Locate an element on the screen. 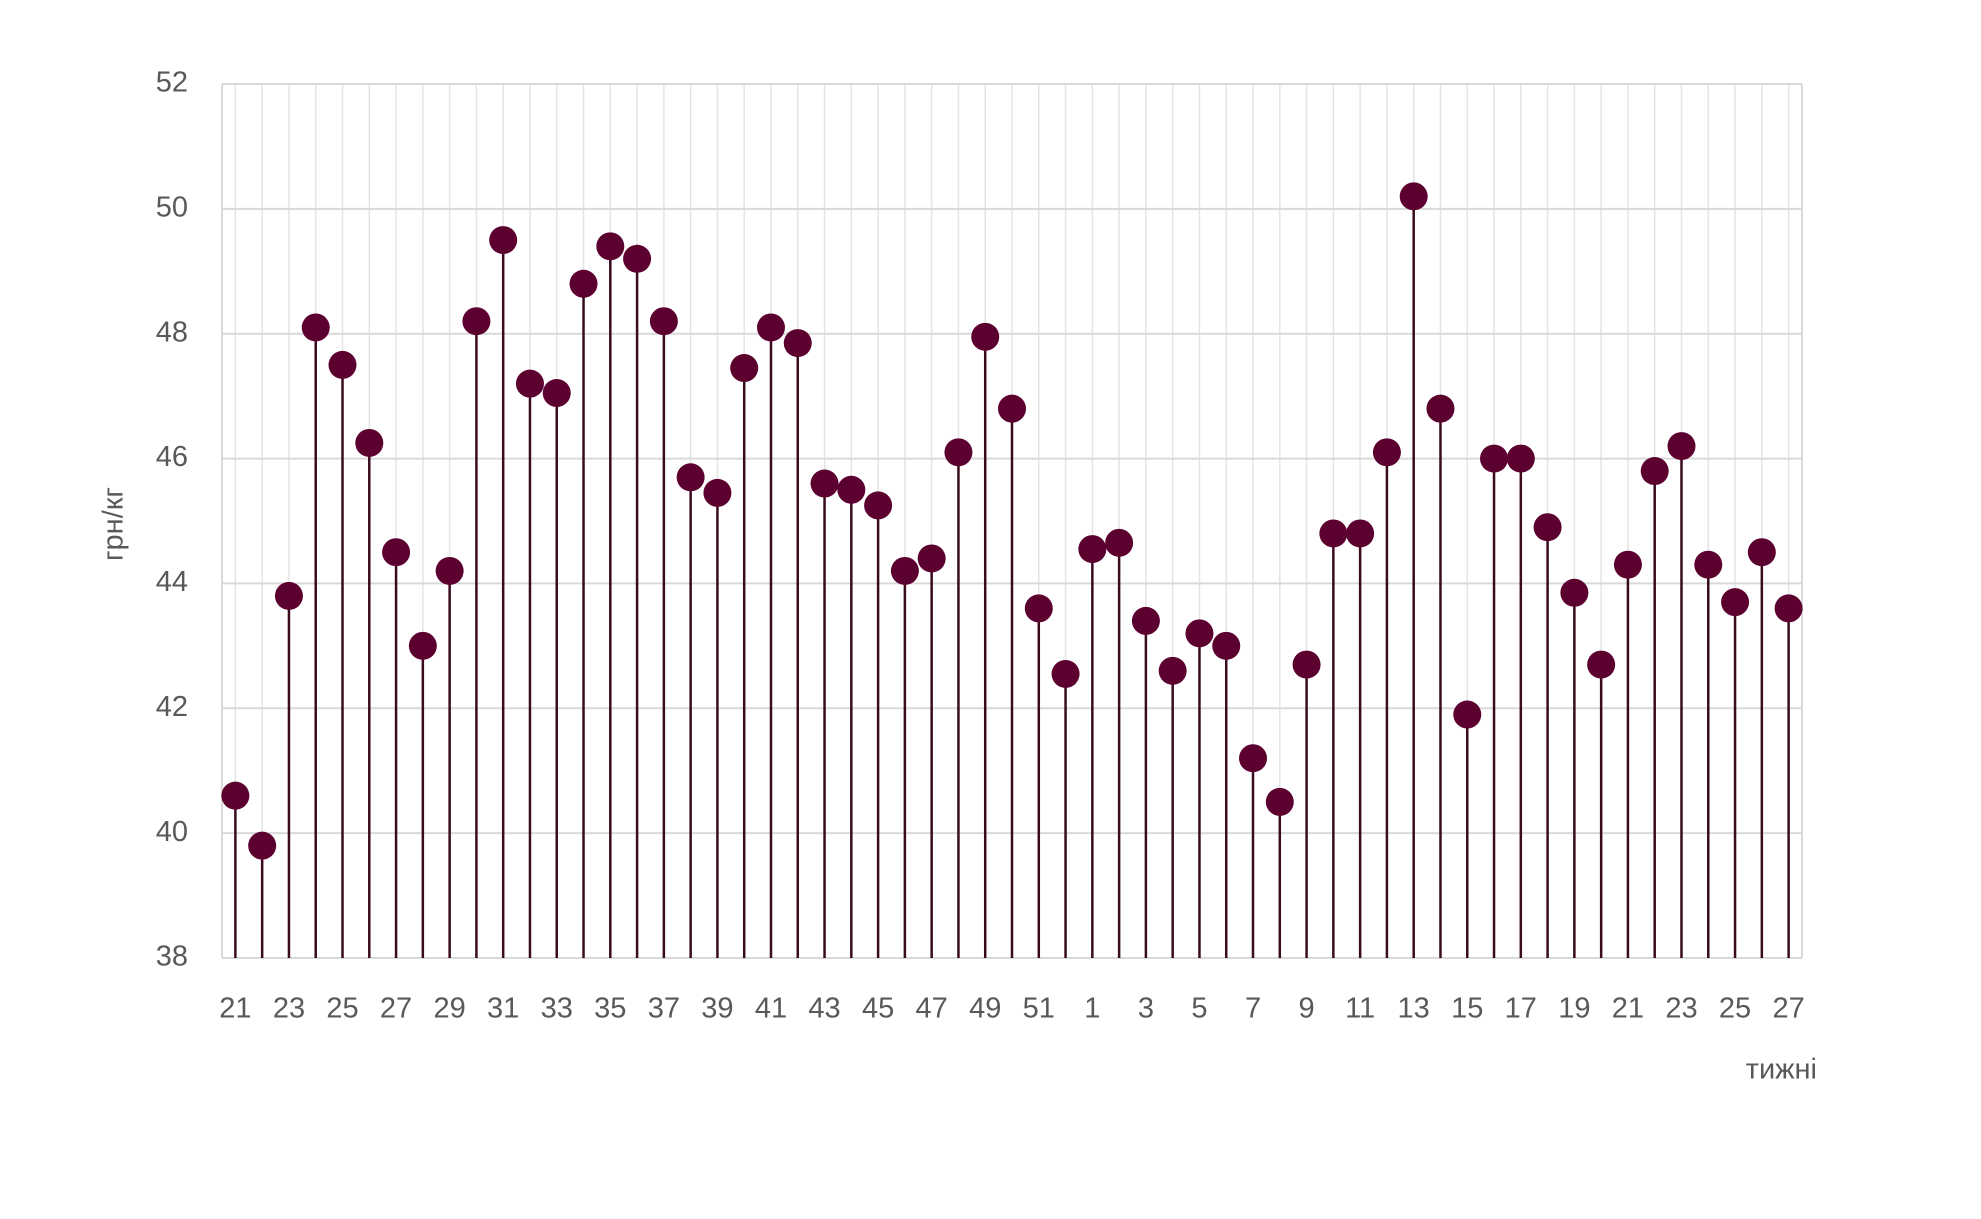  x-tick-label: 37 is located at coordinates (664, 1009).